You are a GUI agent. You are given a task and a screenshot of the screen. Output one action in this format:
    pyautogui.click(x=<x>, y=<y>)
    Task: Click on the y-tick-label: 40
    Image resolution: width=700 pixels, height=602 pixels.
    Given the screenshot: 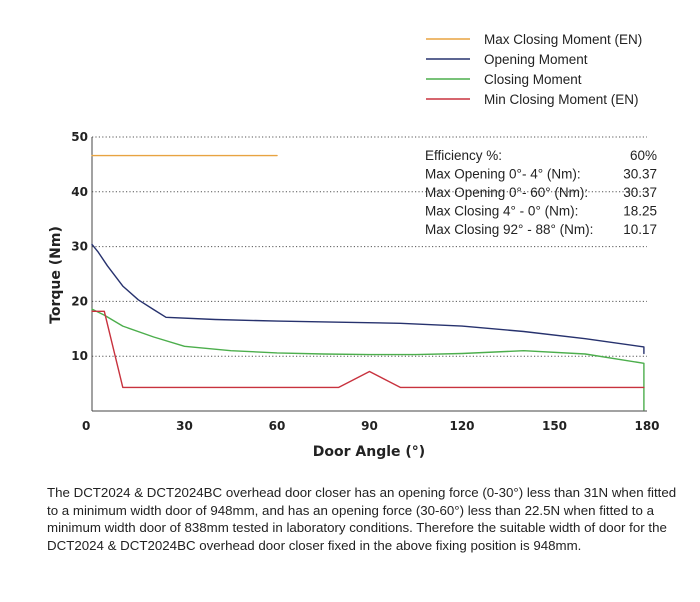 What is the action you would take?
    pyautogui.click(x=79, y=192)
    